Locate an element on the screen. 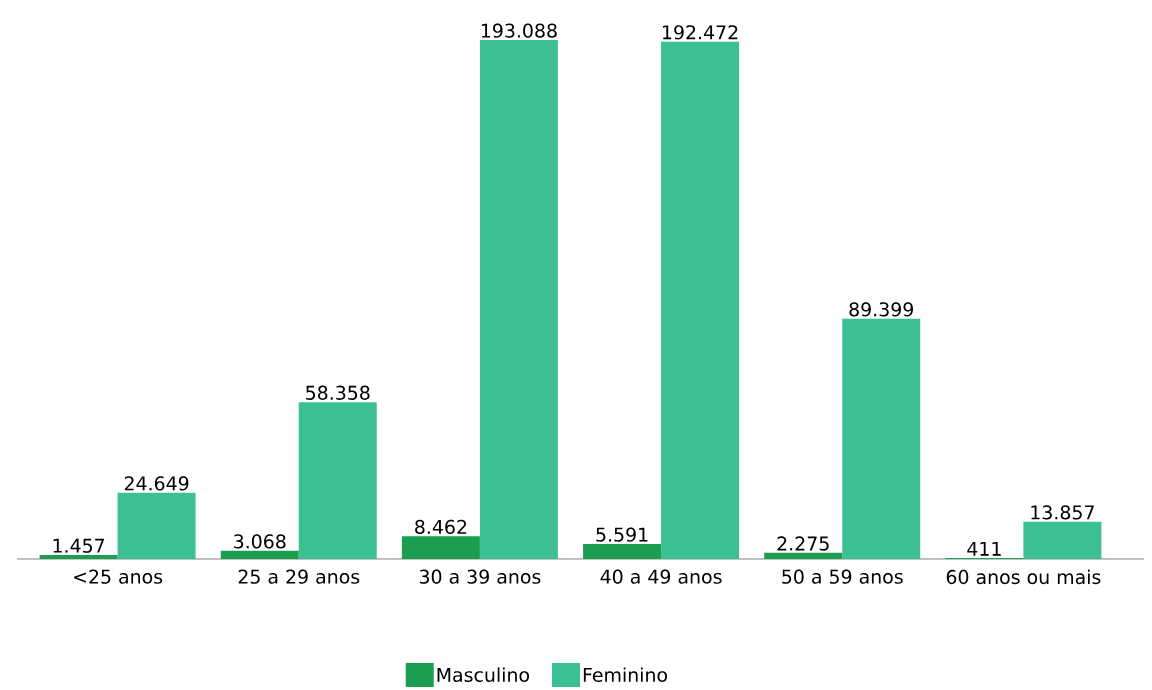 The height and width of the screenshot is (690, 1152). data-label: 89.399 is located at coordinates (881, 309).